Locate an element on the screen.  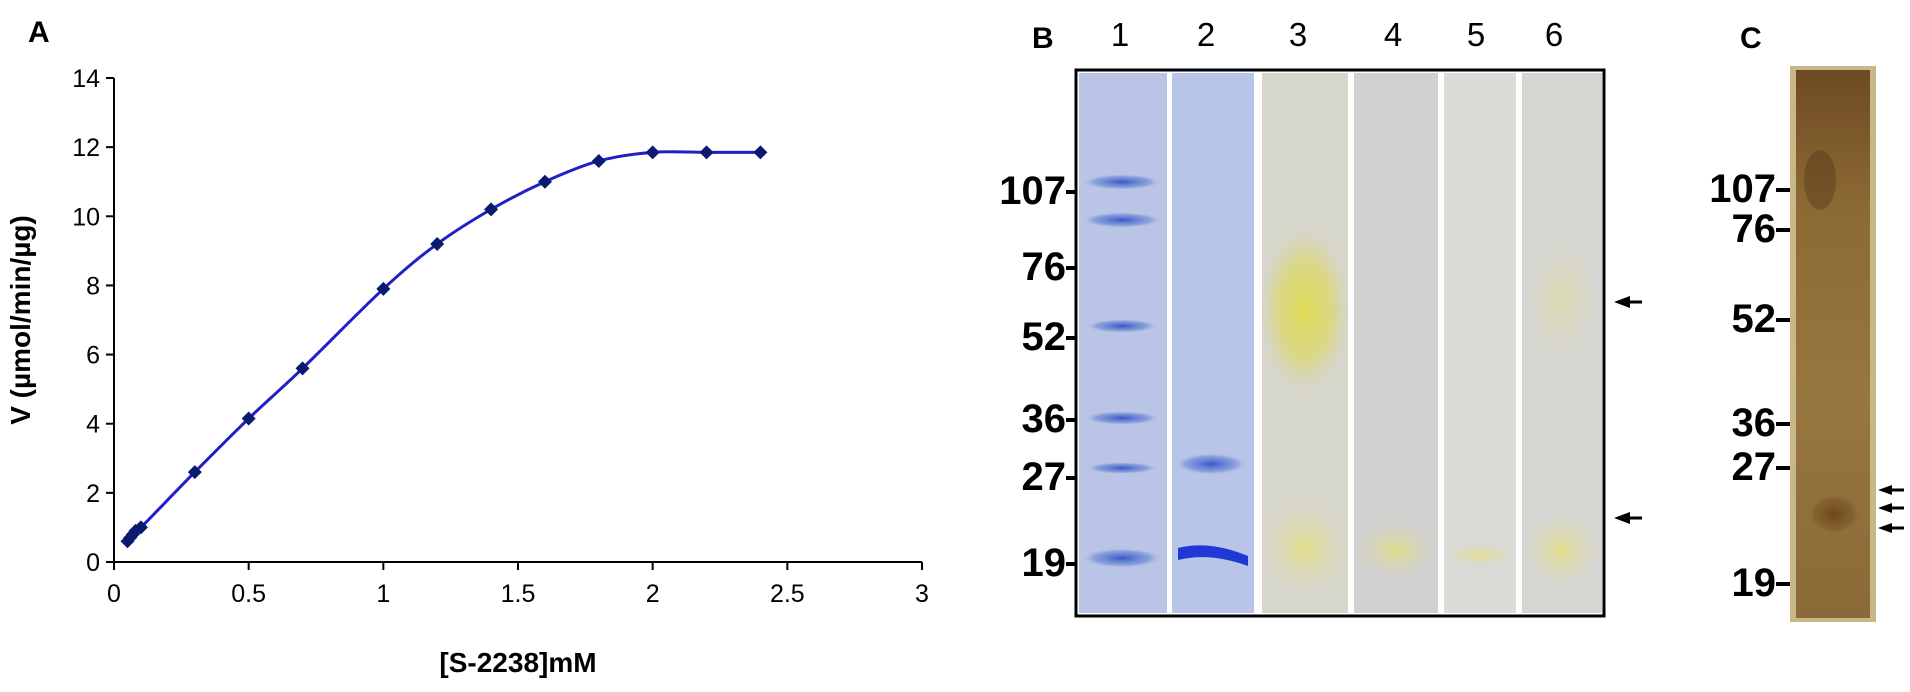
gel-b-lane-number-5: 5 is located at coordinates (1476, 34).